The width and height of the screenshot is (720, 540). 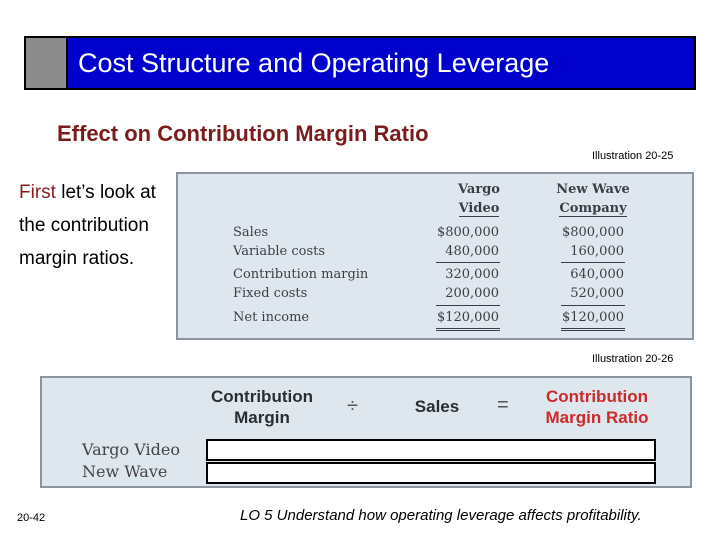 I want to click on formula-contribution-margin: Contribution Margin, so click(x=262, y=407).